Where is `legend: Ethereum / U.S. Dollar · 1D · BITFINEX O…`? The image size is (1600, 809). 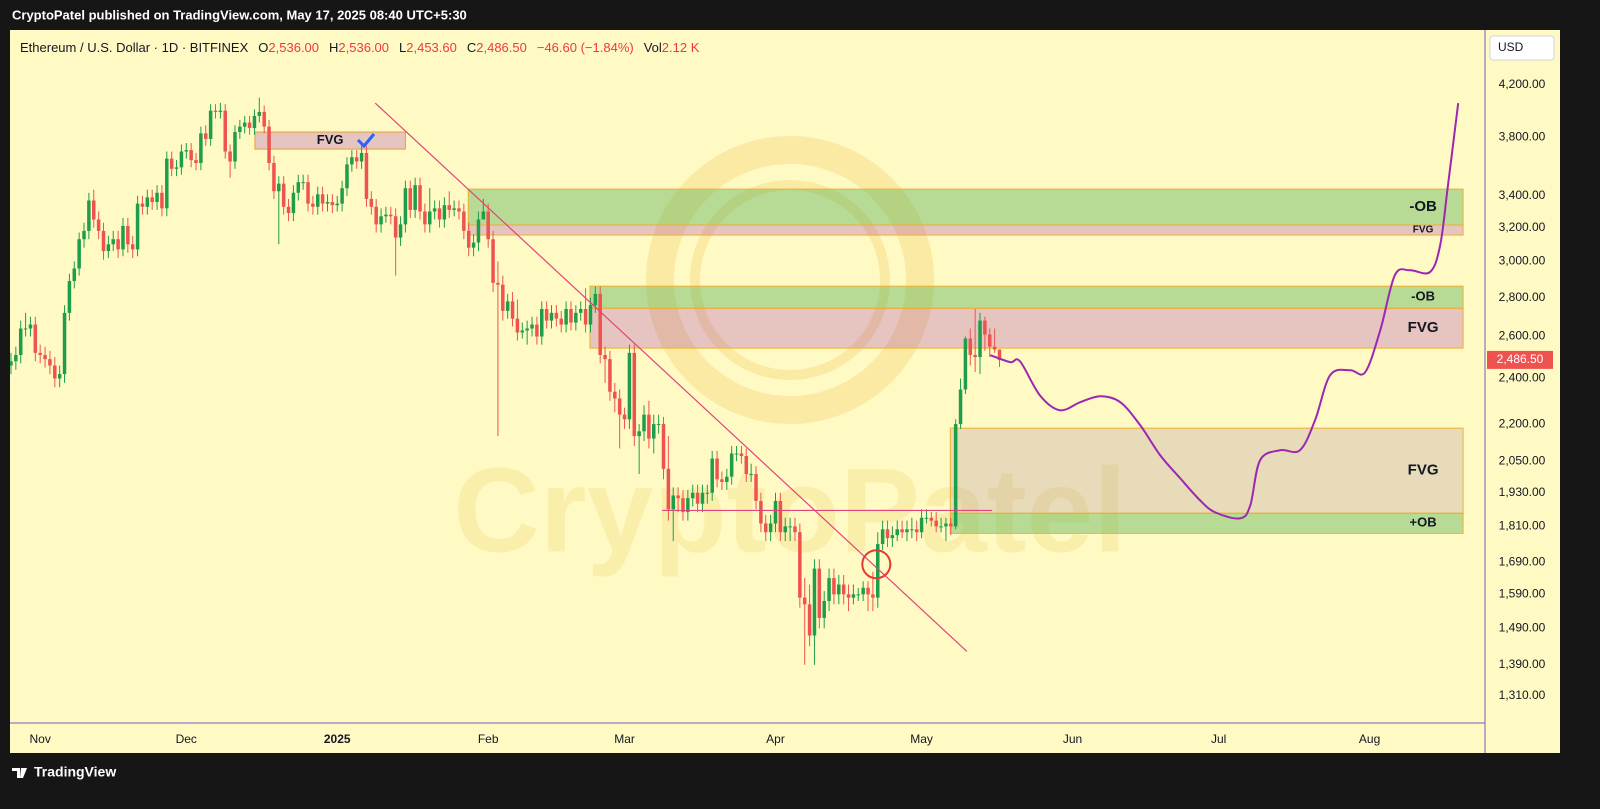
legend: Ethereum / U.S. Dollar · 1D · BITFINEX O… is located at coordinates (359, 47).